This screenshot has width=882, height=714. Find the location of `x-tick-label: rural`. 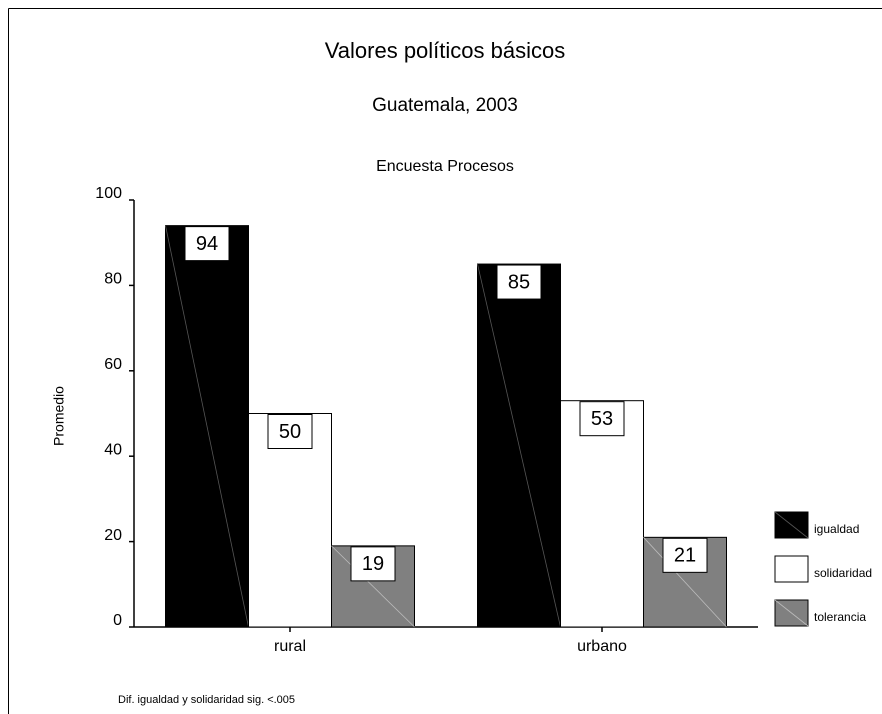

x-tick-label: rural is located at coordinates (290, 646).